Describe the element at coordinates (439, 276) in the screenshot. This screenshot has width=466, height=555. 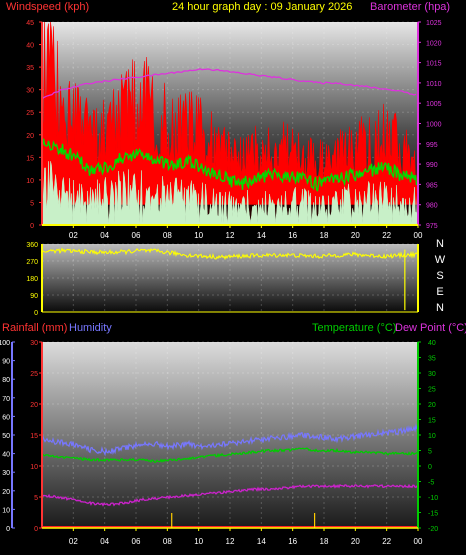
I see `compass-label: S` at that location.